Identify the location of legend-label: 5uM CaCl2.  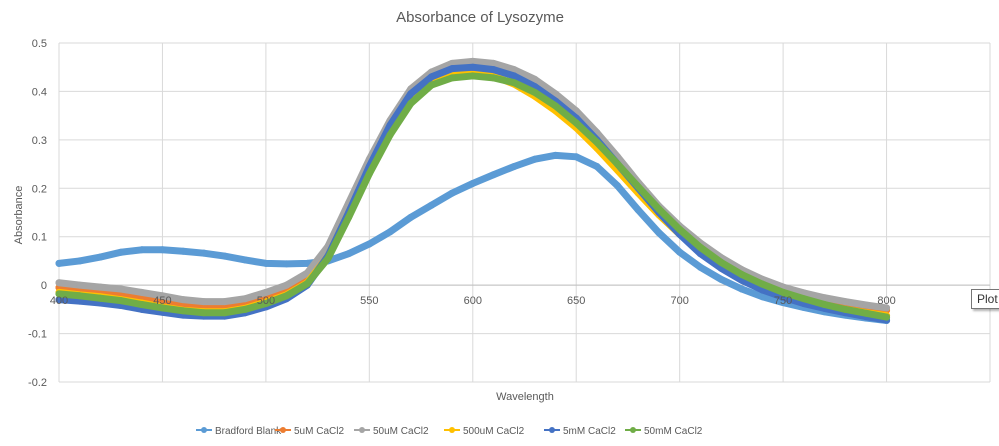
(319, 431).